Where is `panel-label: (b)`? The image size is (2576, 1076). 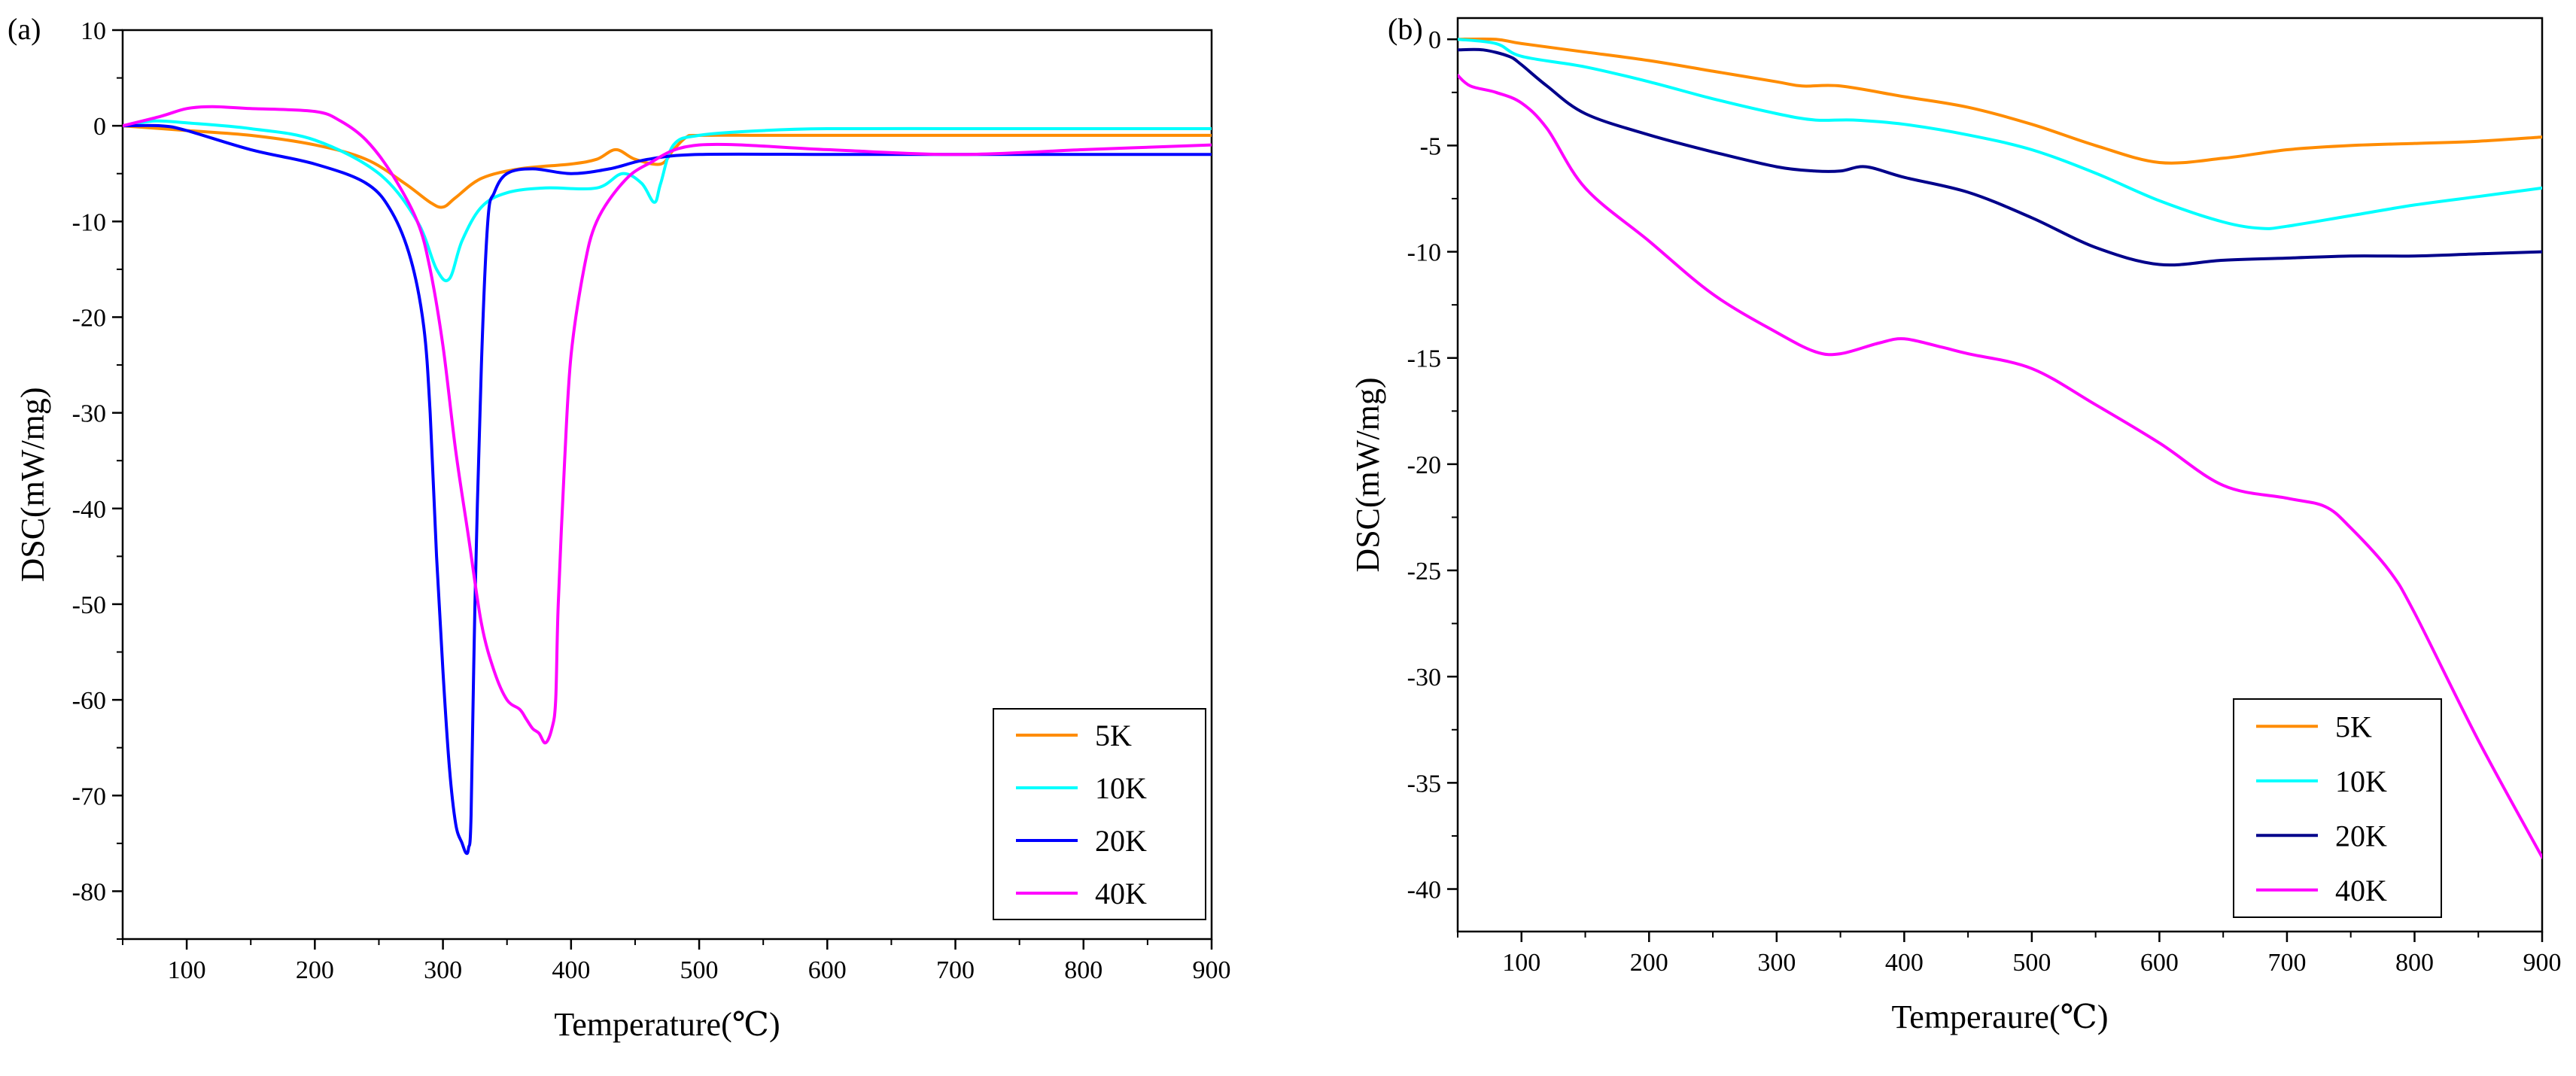
panel-label: (b) is located at coordinates (1405, 29).